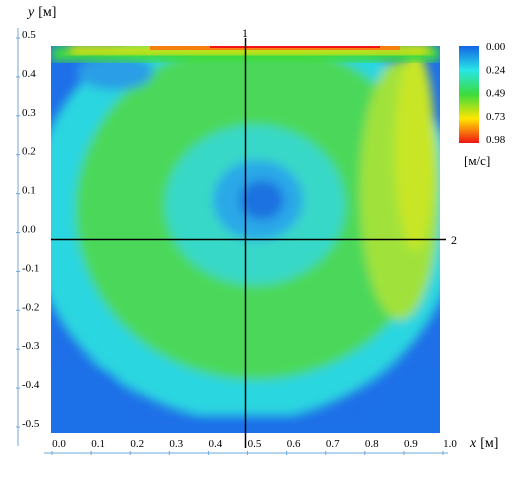 The image size is (529, 478). I want to click on x-tick-label: 0.2, so click(137, 444).